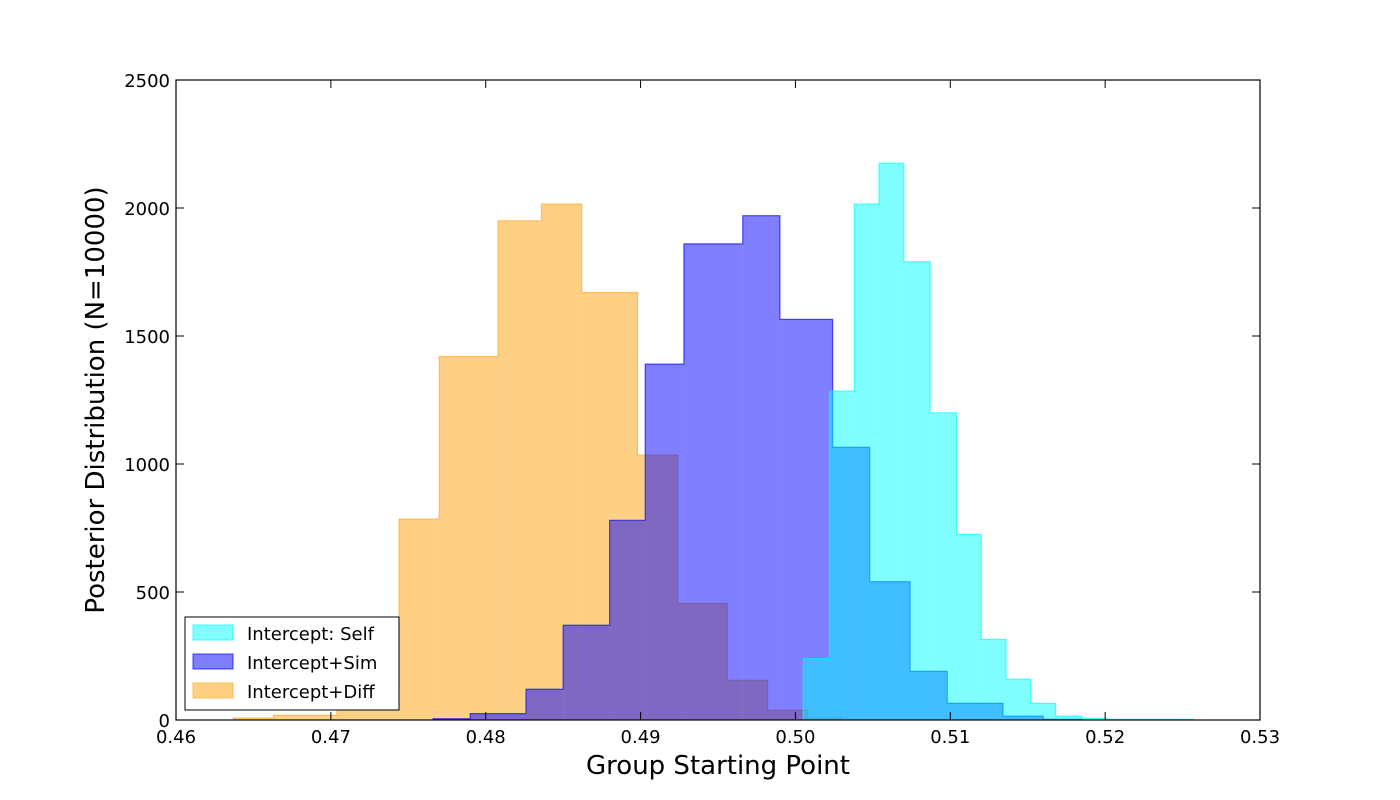 Image resolution: width=1400 pixels, height=800 pixels. I want to click on legend-label: Intercept: Self, so click(311, 634).